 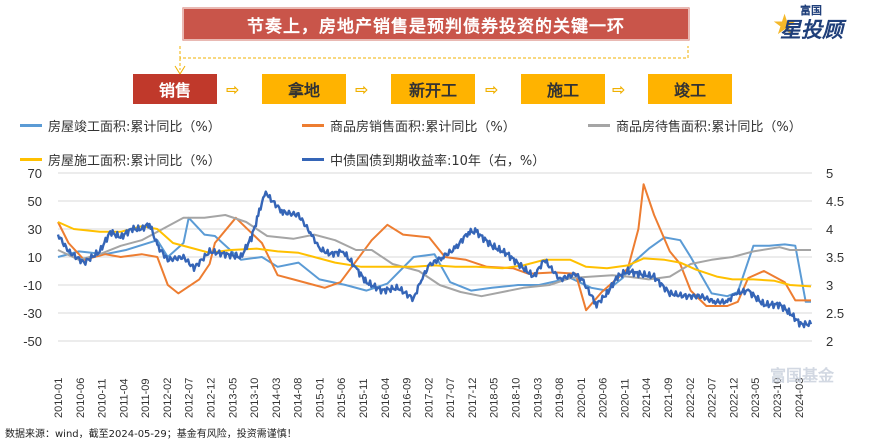 I want to click on x-tick-label: 2011-04, so click(x=124, y=398).